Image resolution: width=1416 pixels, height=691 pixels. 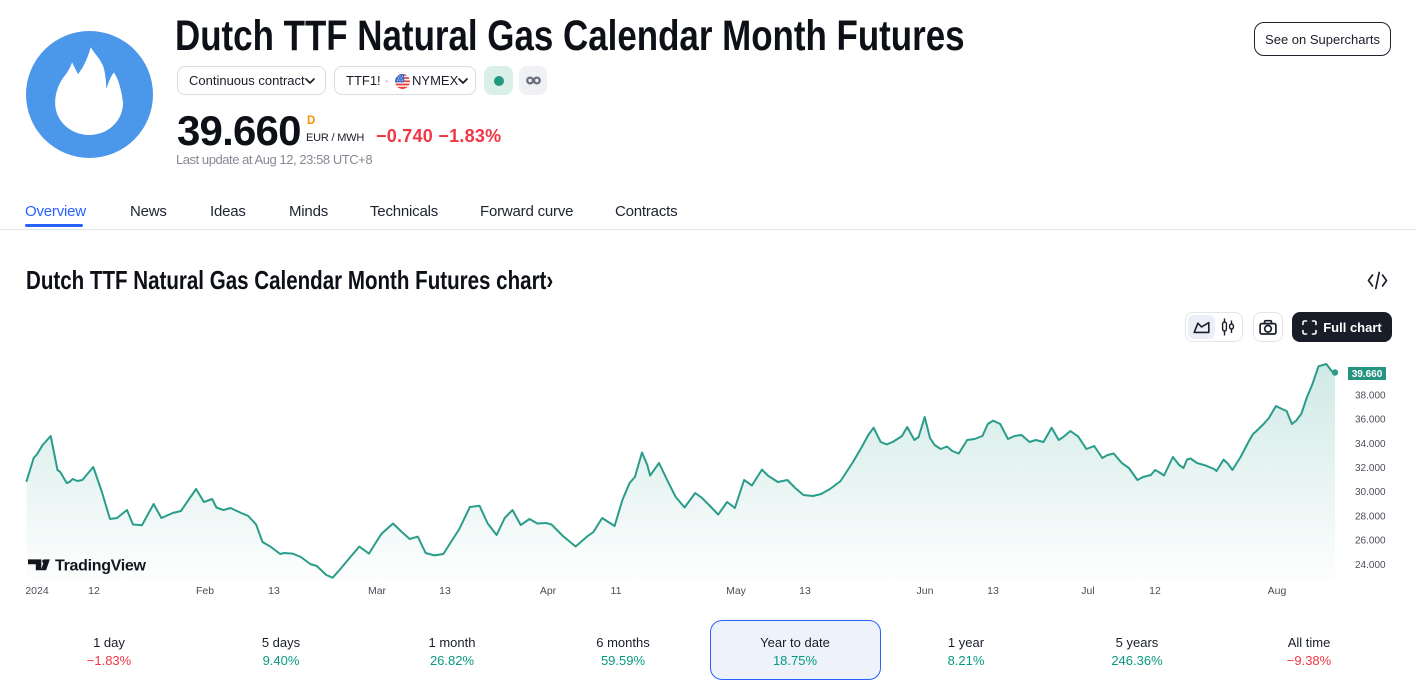 What do you see at coordinates (37, 591) in the screenshot?
I see `svg-text: 2024` at bounding box center [37, 591].